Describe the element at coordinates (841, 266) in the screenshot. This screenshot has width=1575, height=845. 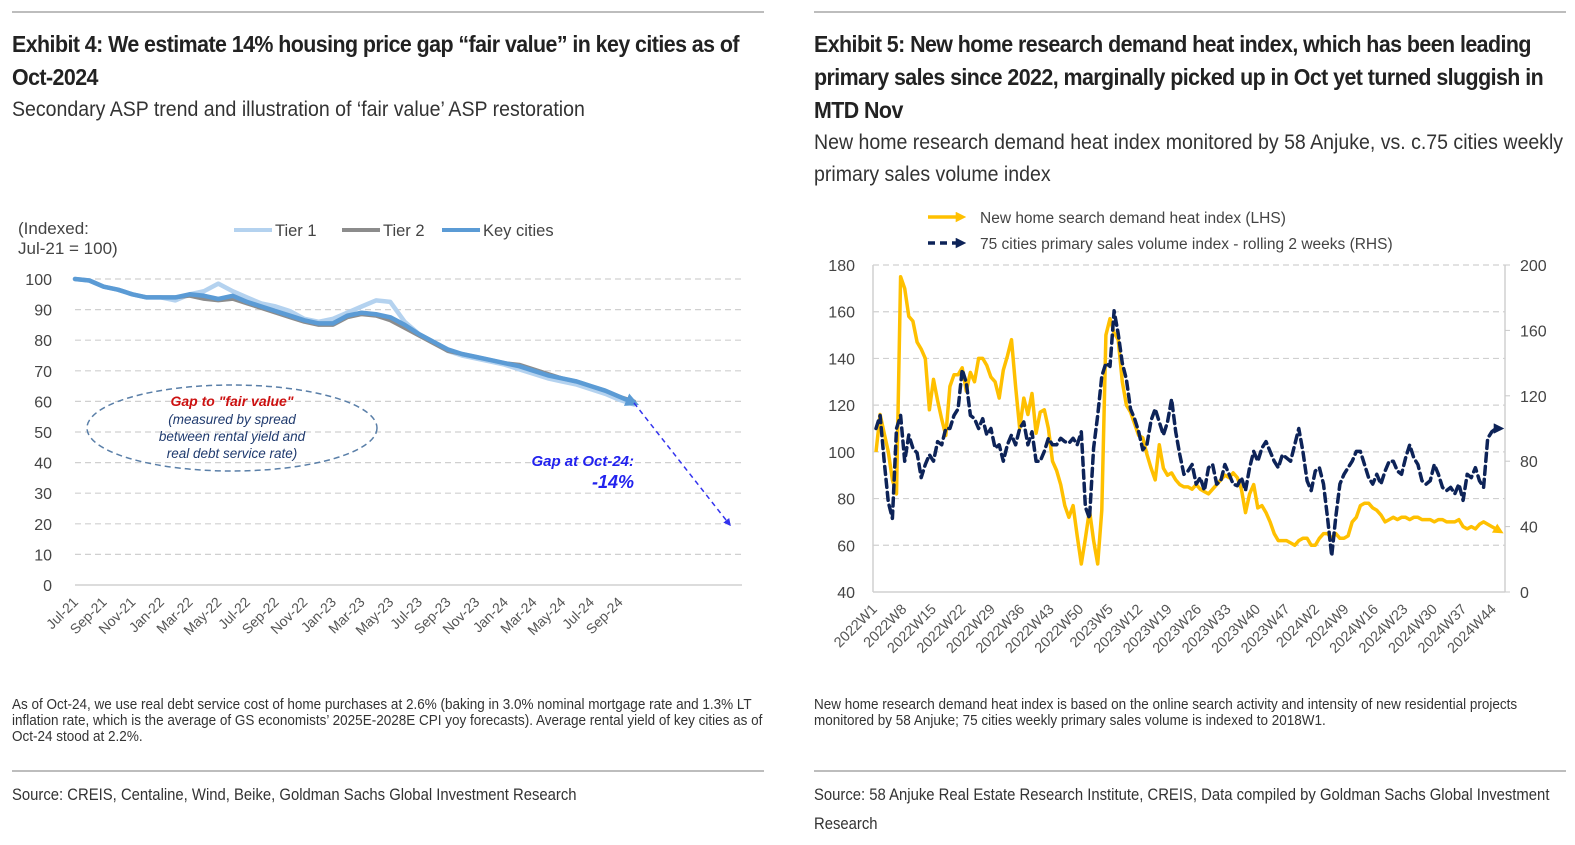
I see `y-left-tick-label: 180` at that location.